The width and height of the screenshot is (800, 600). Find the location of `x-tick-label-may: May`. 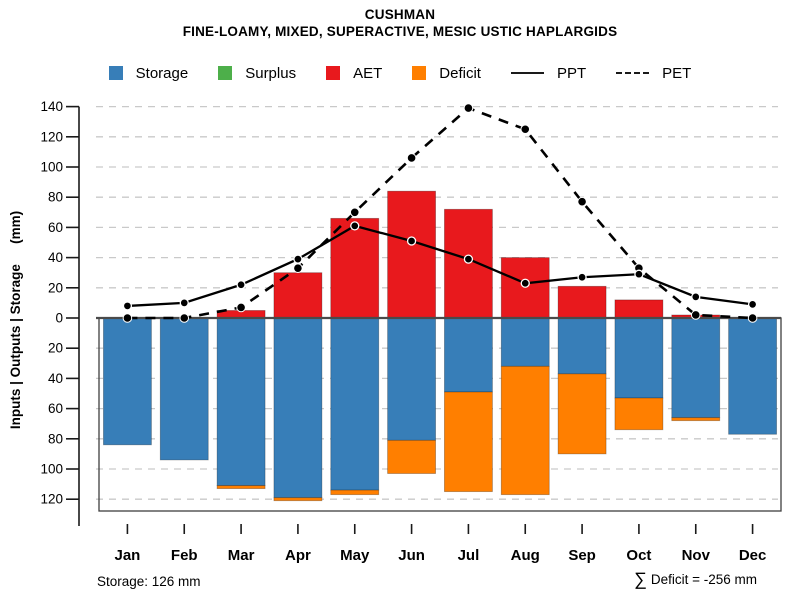

x-tick-label-may: May is located at coordinates (355, 555).